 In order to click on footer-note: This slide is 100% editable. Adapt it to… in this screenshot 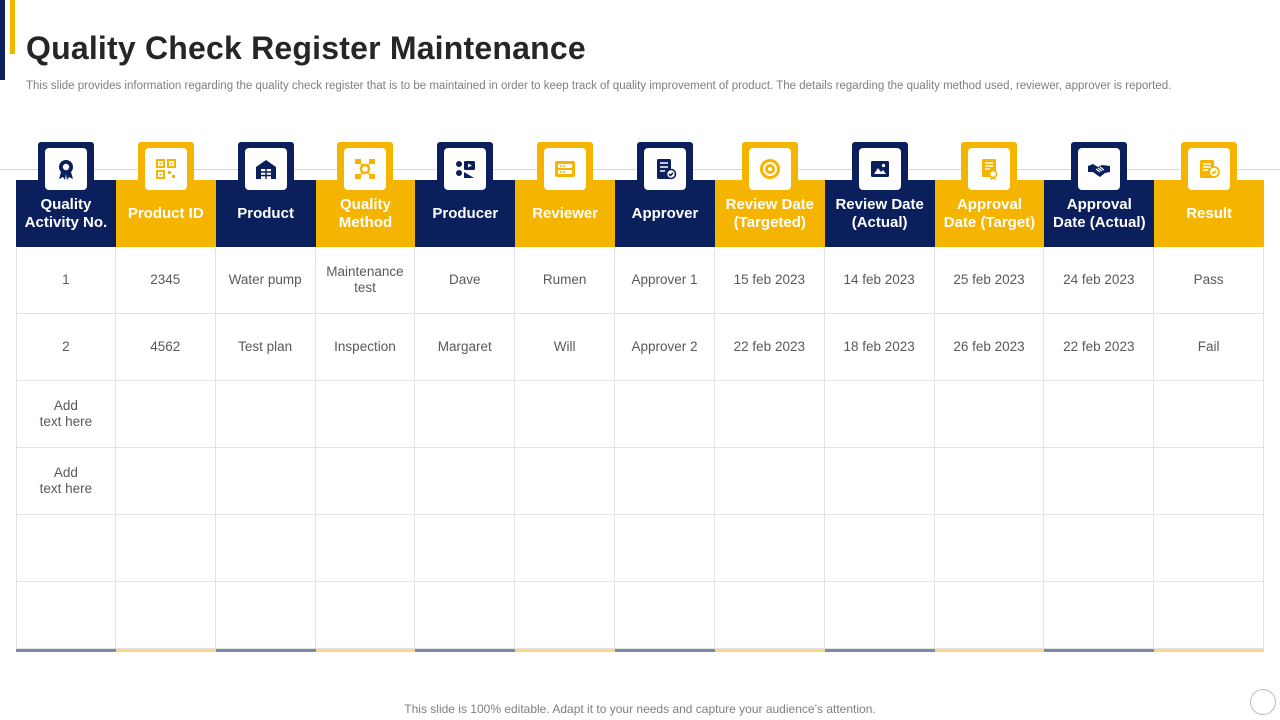, I will do `click(640, 709)`.